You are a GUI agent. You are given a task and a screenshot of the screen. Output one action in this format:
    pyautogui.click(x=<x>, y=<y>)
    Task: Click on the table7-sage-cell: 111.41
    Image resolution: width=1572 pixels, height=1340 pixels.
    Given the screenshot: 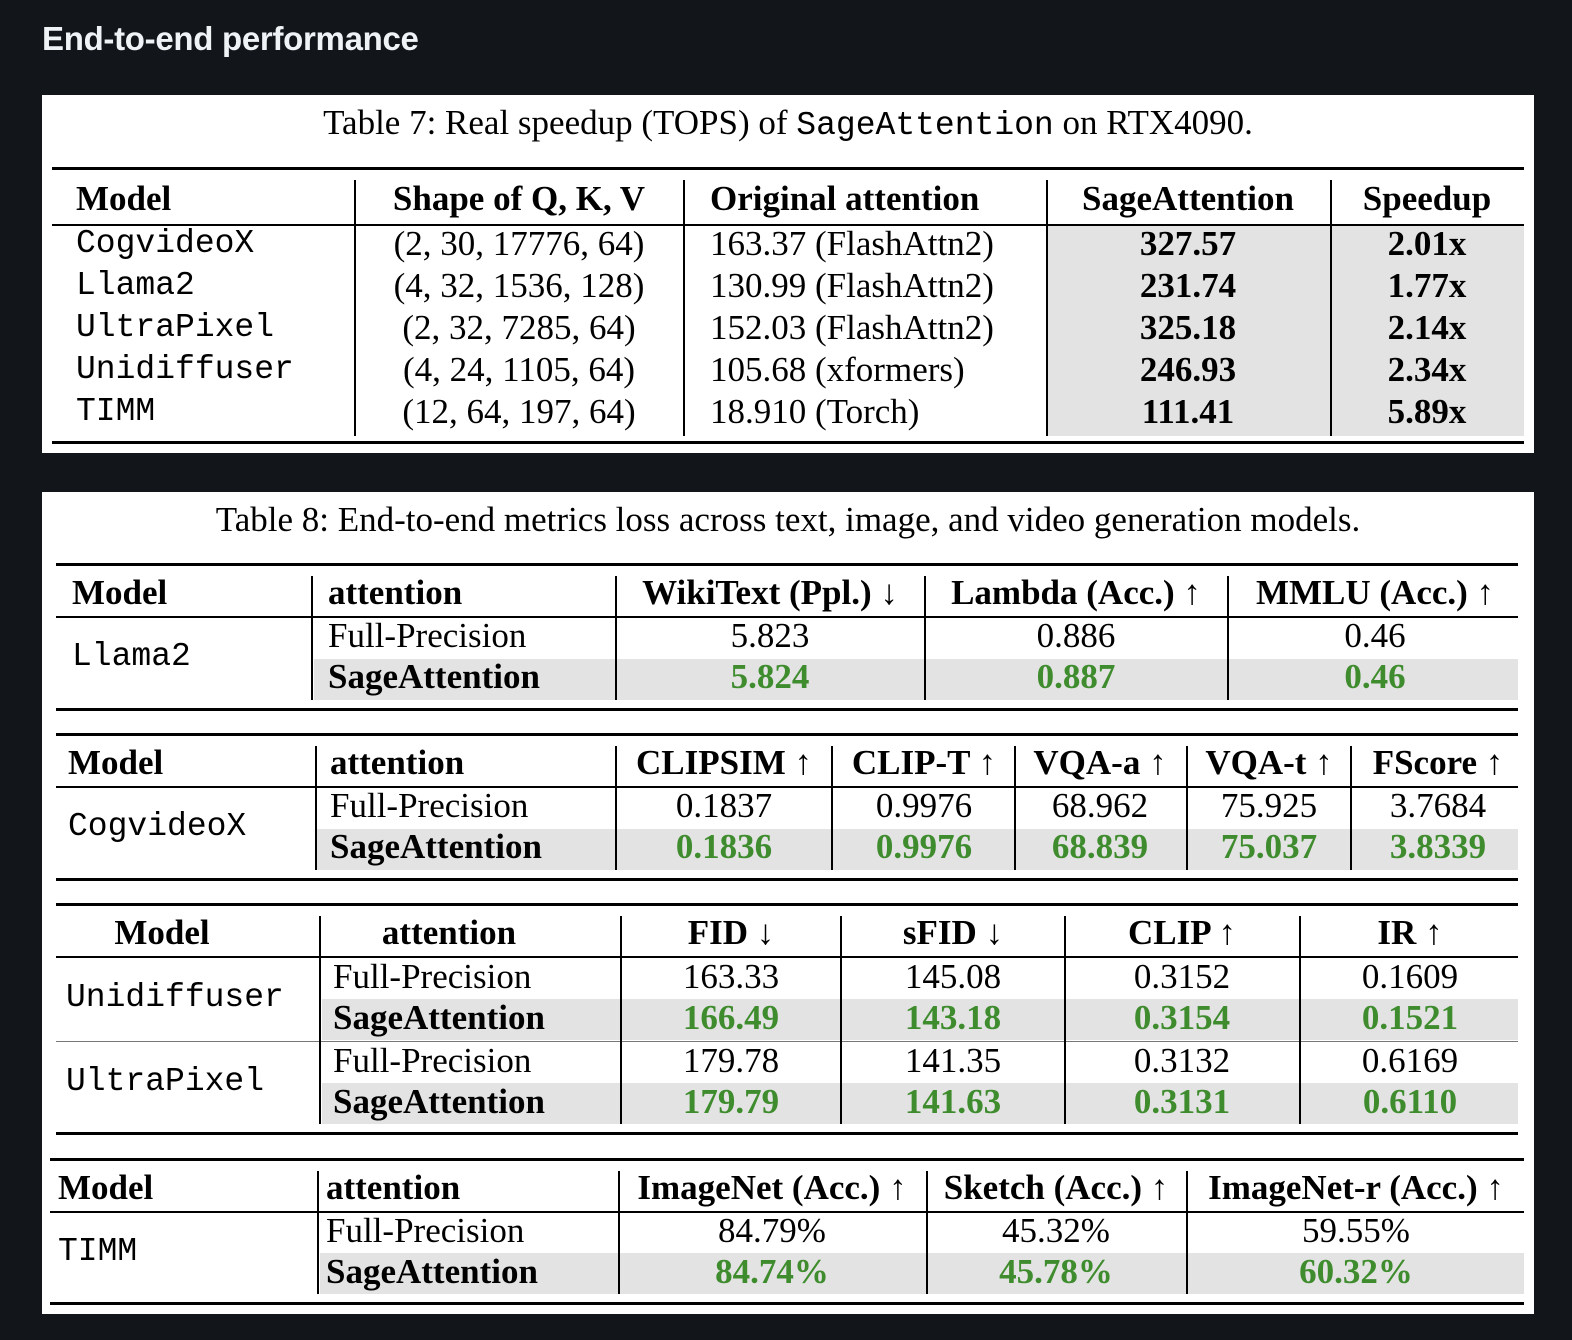 What is the action you would take?
    pyautogui.click(x=1188, y=411)
    